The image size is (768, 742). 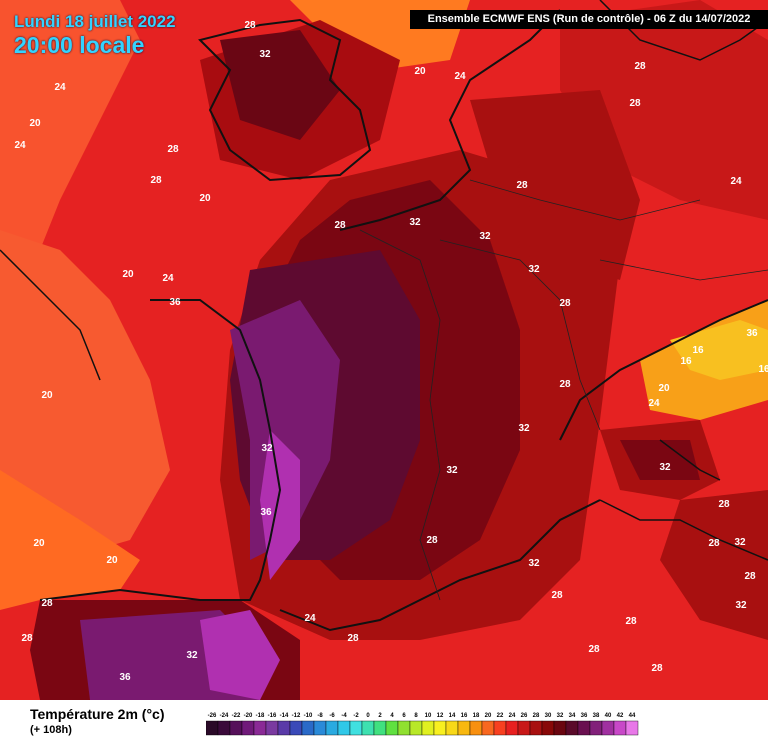 I want to click on isotherm-label: 36, so click(x=175, y=302).